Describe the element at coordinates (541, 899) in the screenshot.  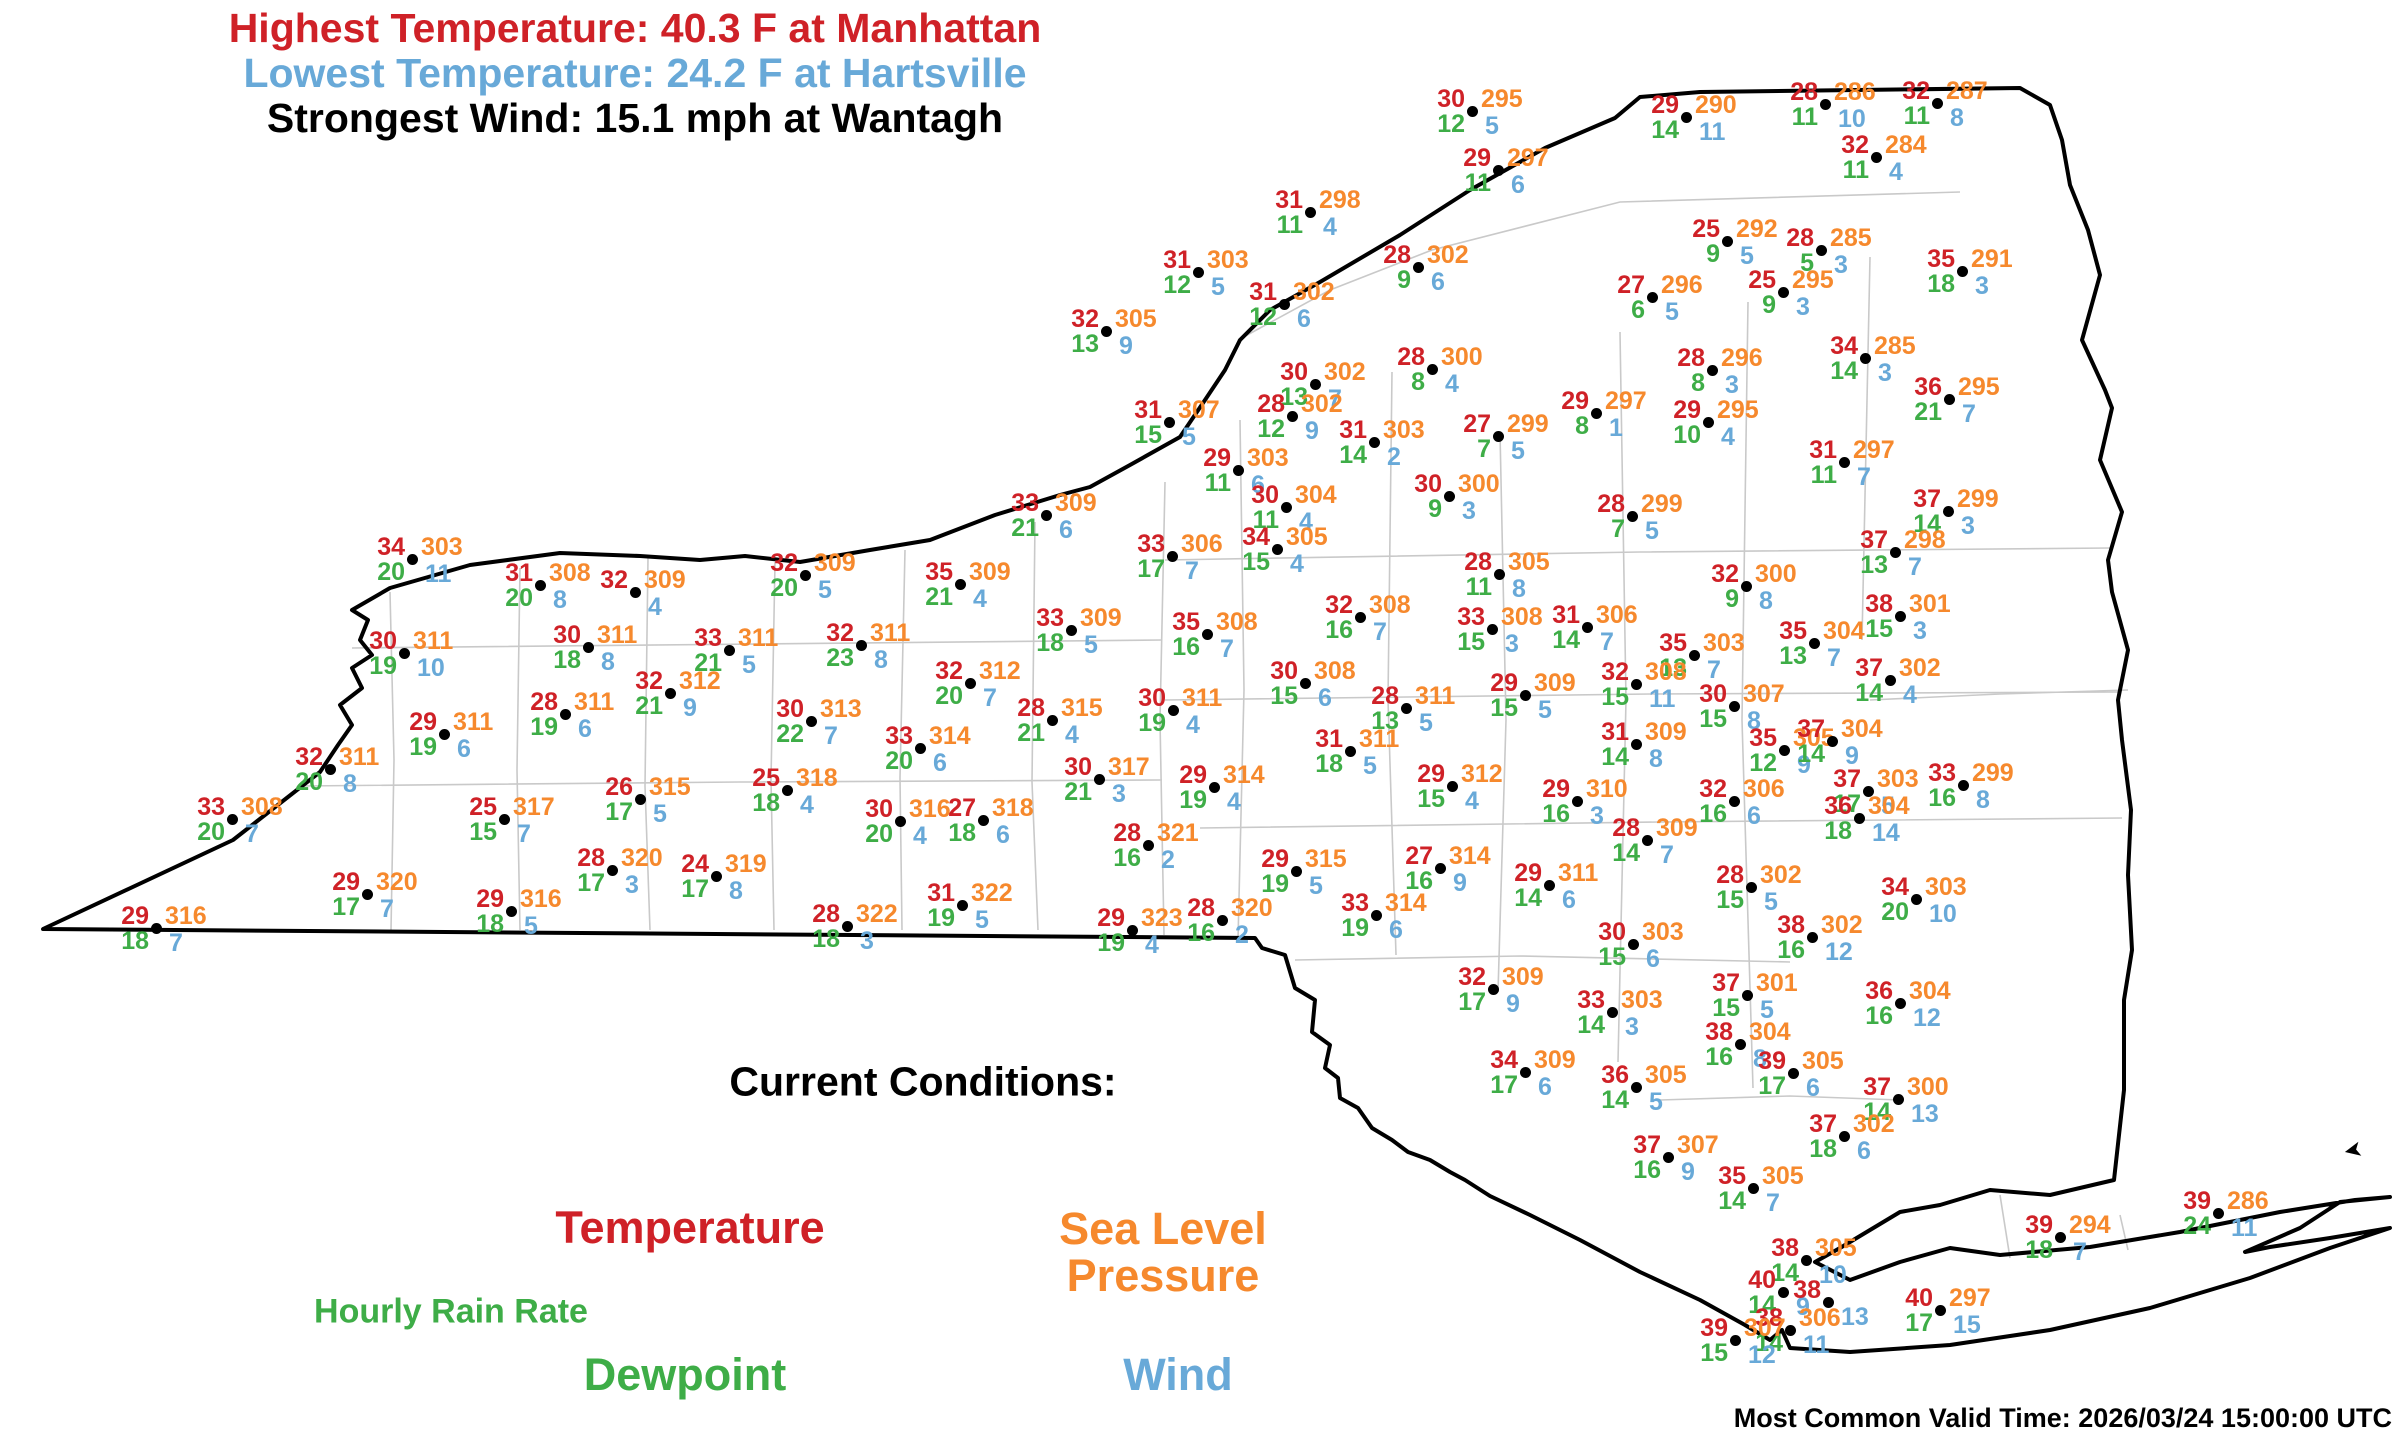
I see `station-pressure: 316` at that location.